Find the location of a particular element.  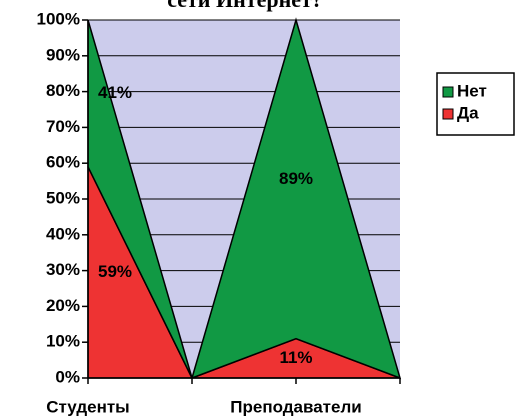

legend-label: Нет is located at coordinates (472, 90).